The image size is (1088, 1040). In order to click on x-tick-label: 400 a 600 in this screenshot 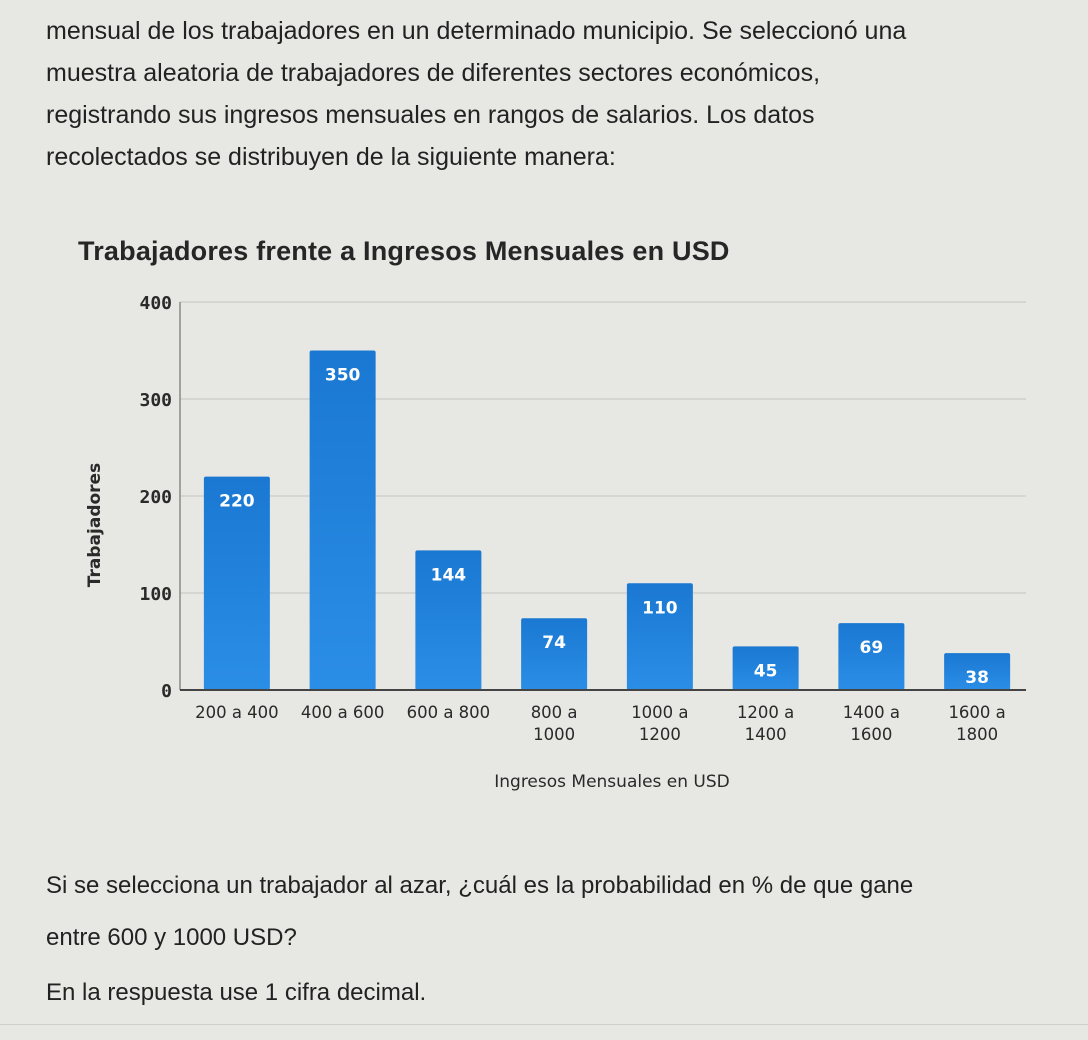, I will do `click(343, 712)`.